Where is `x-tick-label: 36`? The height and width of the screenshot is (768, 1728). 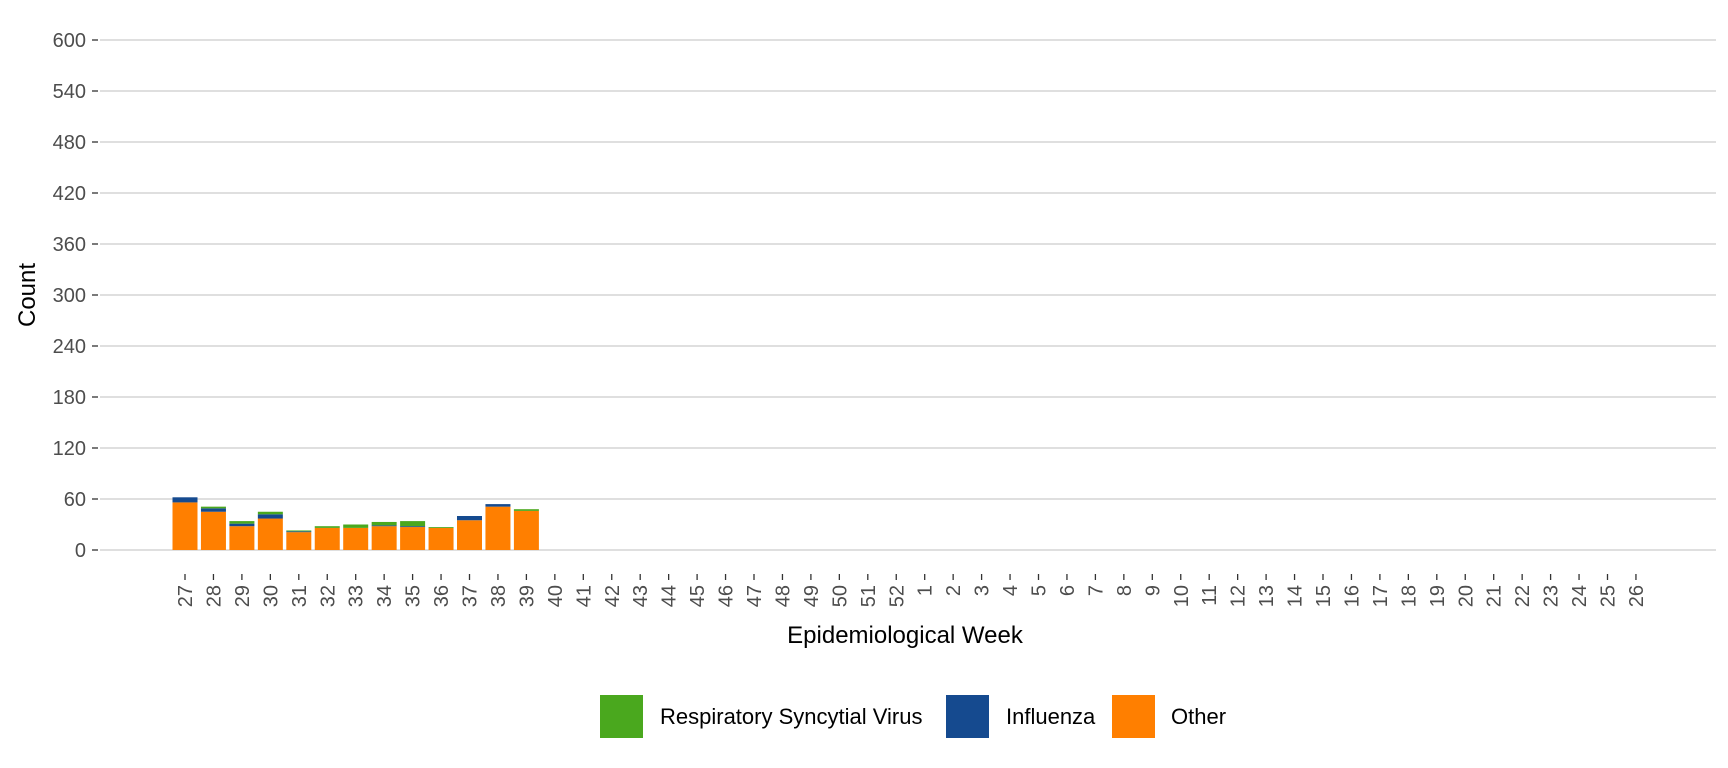
x-tick-label: 36 is located at coordinates (442, 596).